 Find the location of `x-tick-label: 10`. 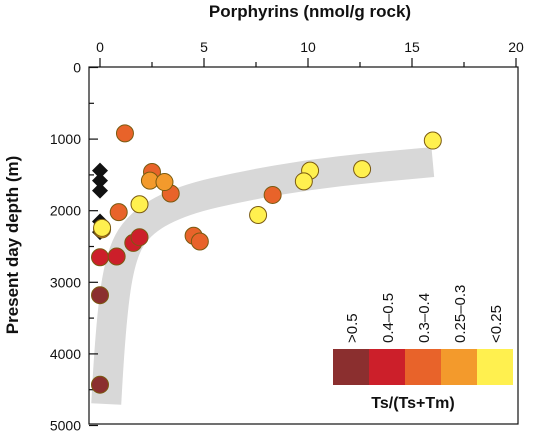

x-tick-label: 10 is located at coordinates (308, 47).